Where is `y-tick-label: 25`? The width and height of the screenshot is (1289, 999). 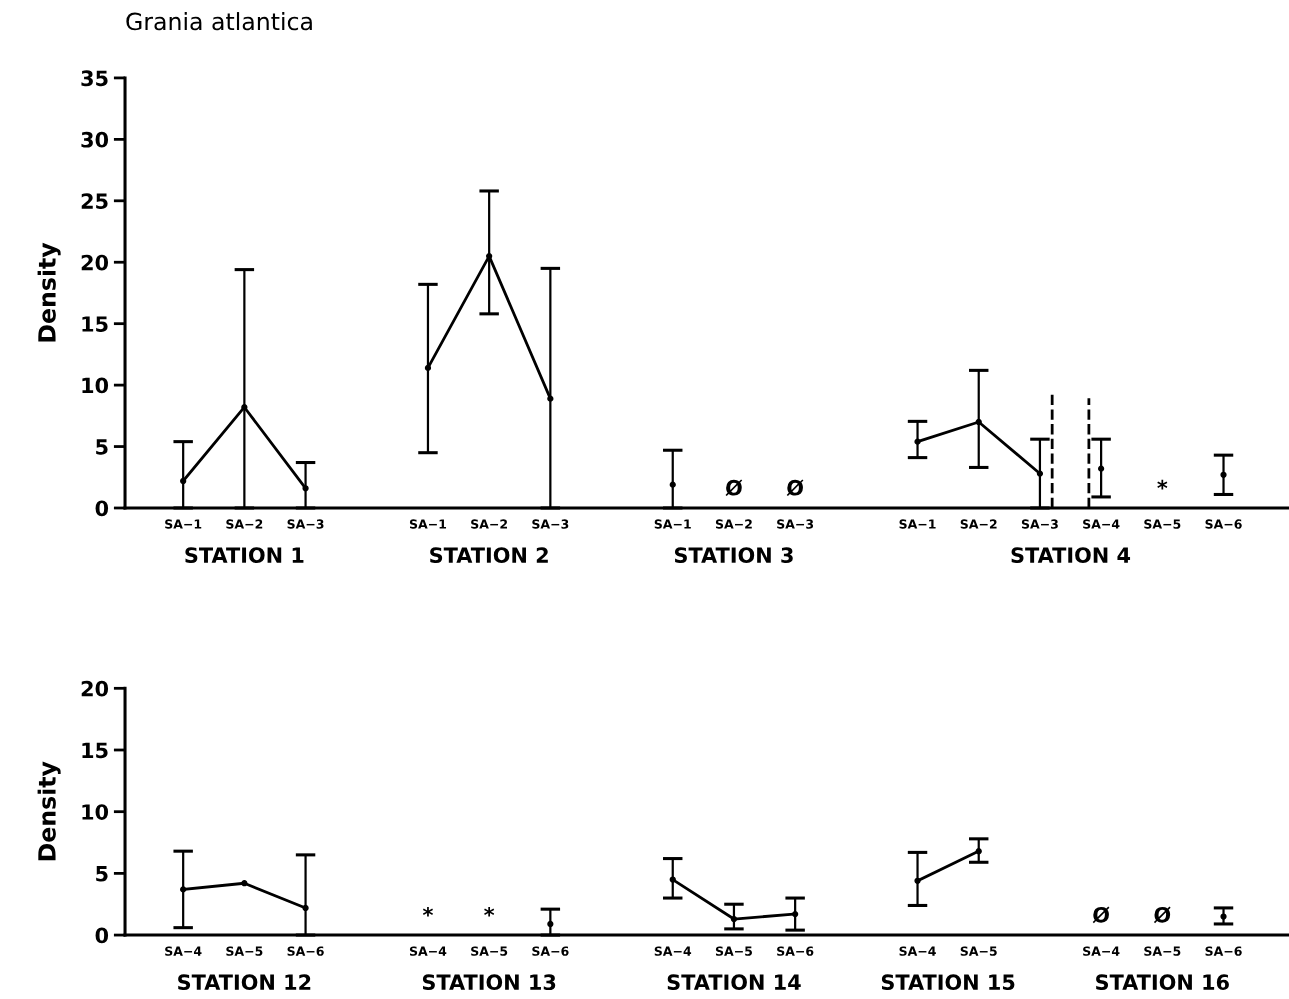 y-tick-label: 25 is located at coordinates (94, 201).